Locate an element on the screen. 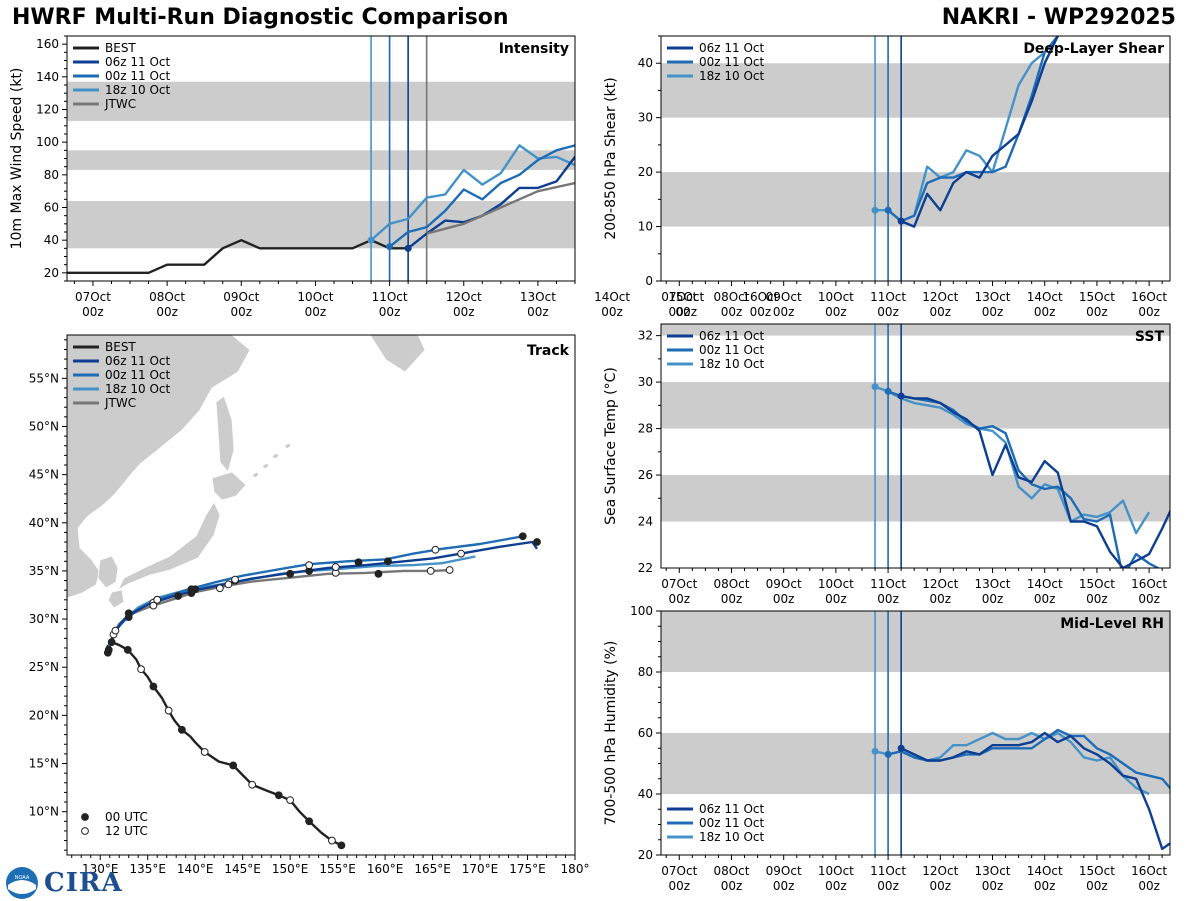 The height and width of the screenshot is (901, 1200). panel-title: Deep-Layer Shear is located at coordinates (1093, 49).